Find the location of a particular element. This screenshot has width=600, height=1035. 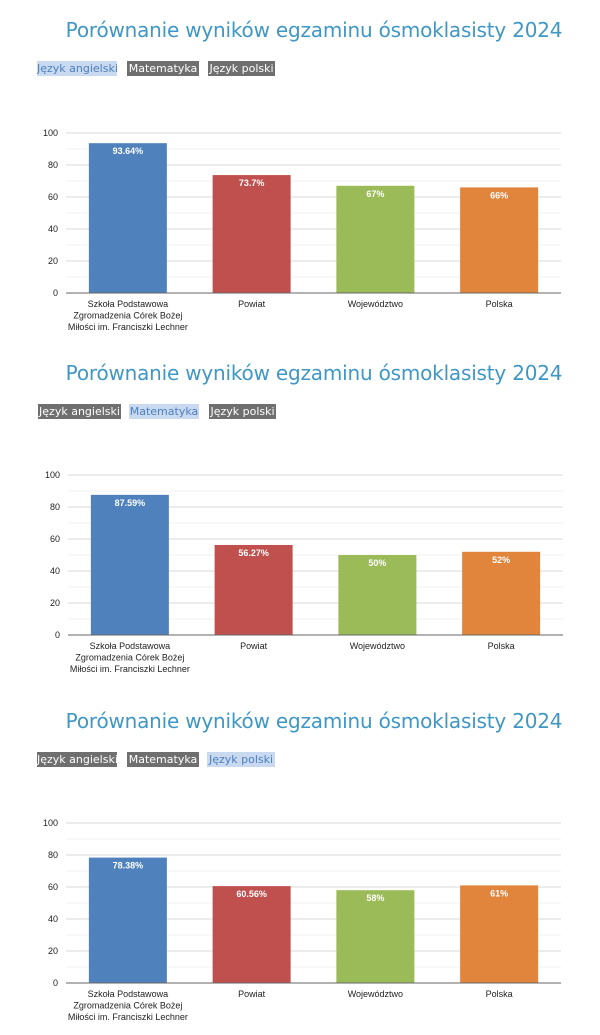

data-label: 67% is located at coordinates (375, 194).